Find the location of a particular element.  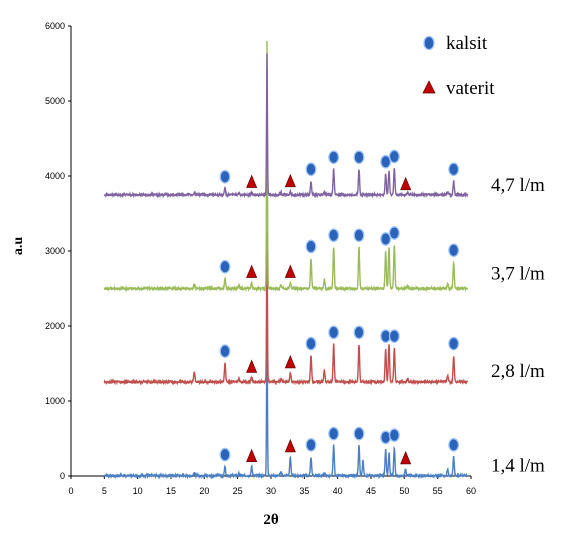

x-tick-label: 0 is located at coordinates (70, 491).